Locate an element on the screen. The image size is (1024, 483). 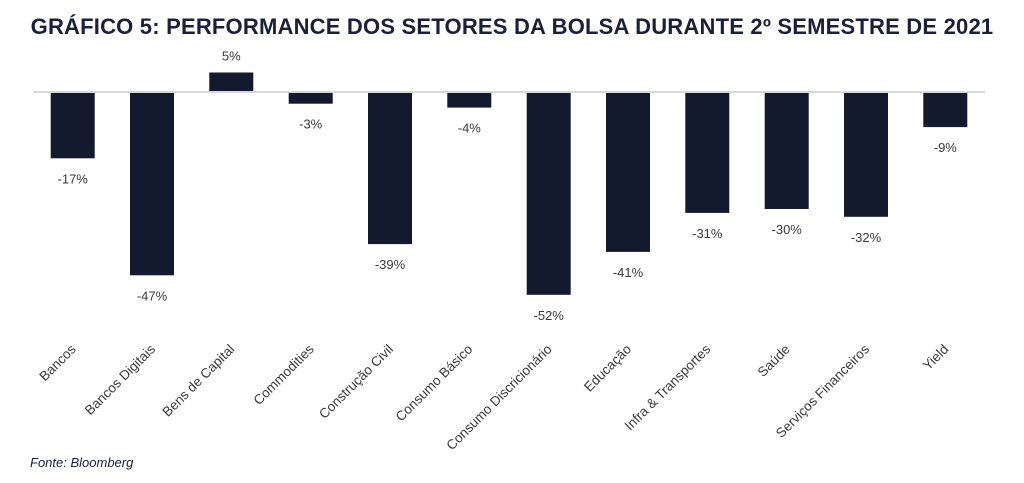
category-label-7: Educação is located at coordinates (607, 368).